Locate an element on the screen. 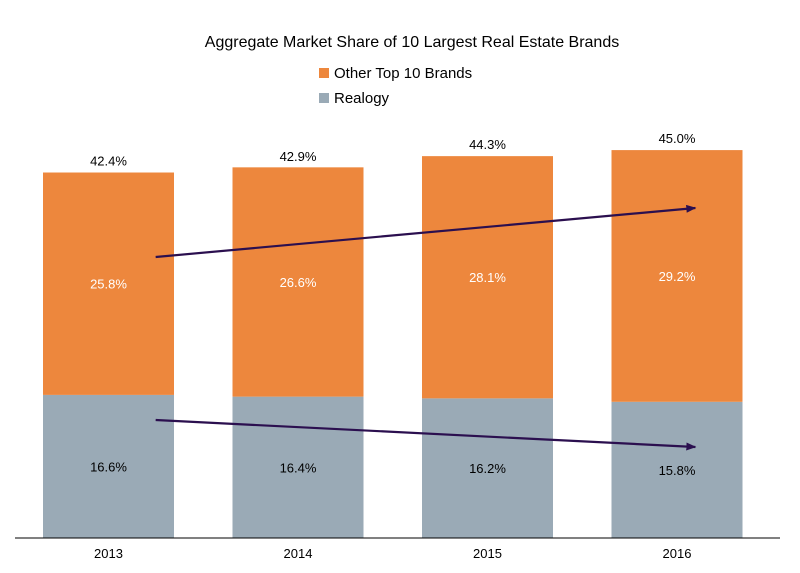 The image size is (800, 573). data-label-realogy-2014: 16.4% is located at coordinates (298, 467).